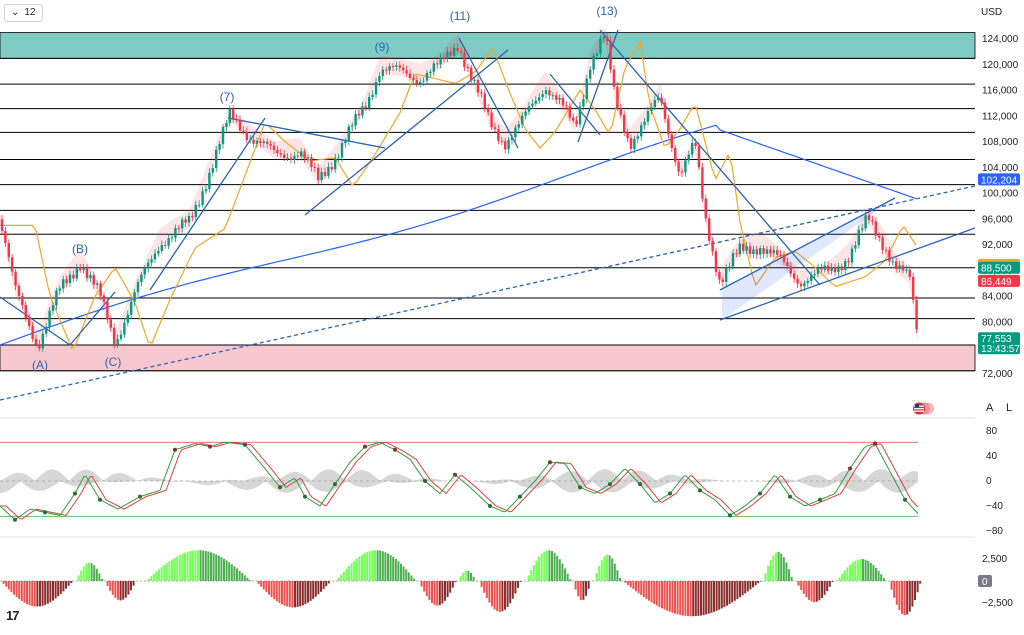 The image size is (1024, 635). What do you see at coordinates (23, 13) in the screenshot?
I see `interval-selector: ⌄ 12` at bounding box center [23, 13].